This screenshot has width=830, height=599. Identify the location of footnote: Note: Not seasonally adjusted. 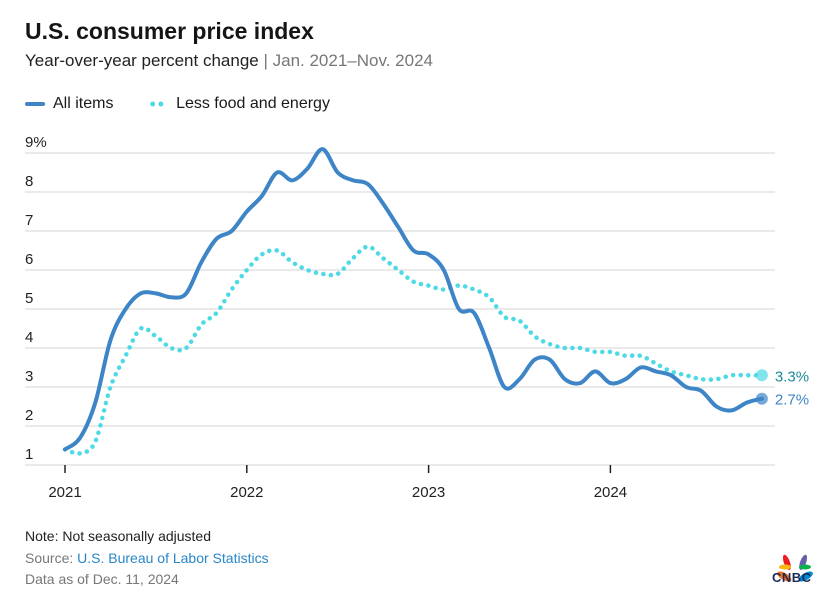
(118, 536).